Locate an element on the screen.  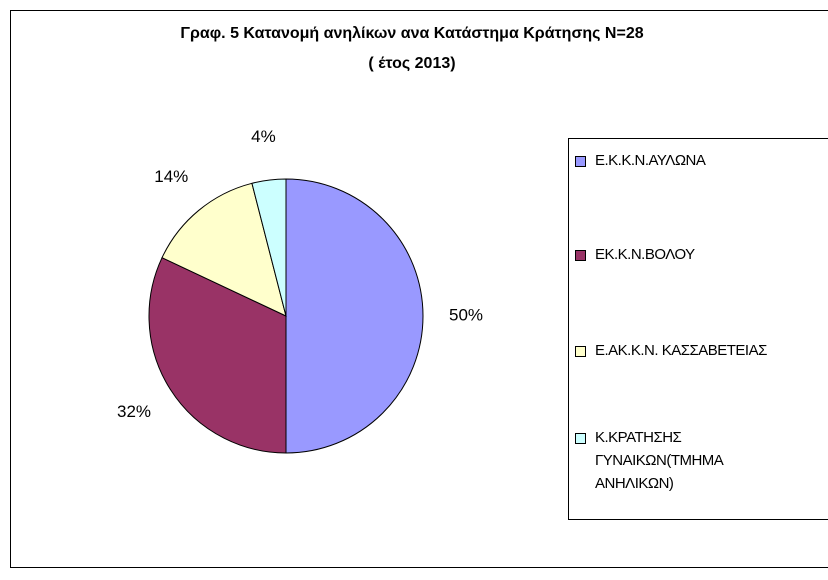
legend-item: Ε.Κ.Κ.Ν.ΑΥΛΩΝΑ is located at coordinates (640, 160).